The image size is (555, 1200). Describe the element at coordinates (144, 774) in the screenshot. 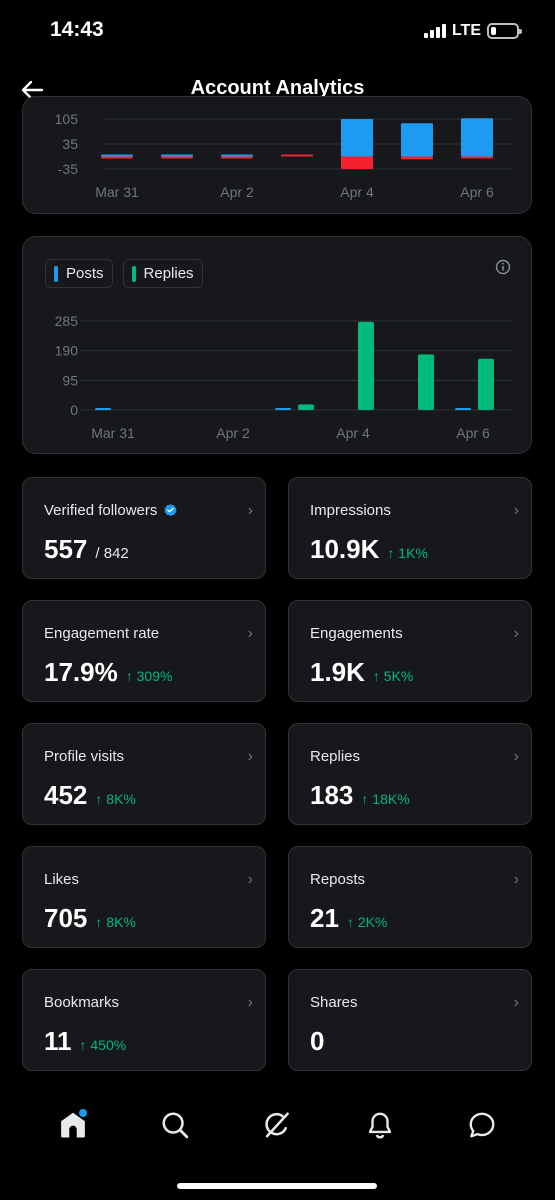

I see `stat-card-profile-visits: Profile visits › 452 ↑ 8K%` at that location.